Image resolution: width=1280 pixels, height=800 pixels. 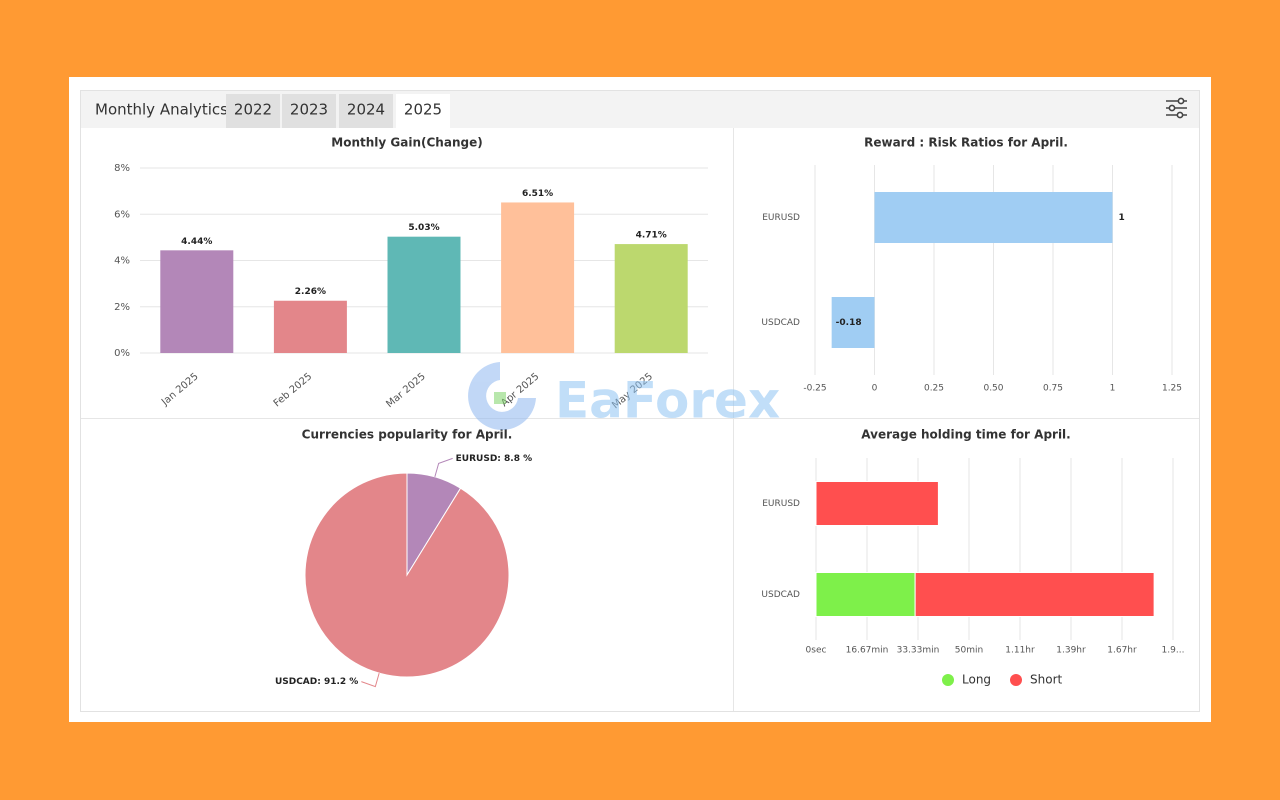 What do you see at coordinates (494, 459) in the screenshot?
I see `value-label: EURUSD: 8.8 %` at bounding box center [494, 459].